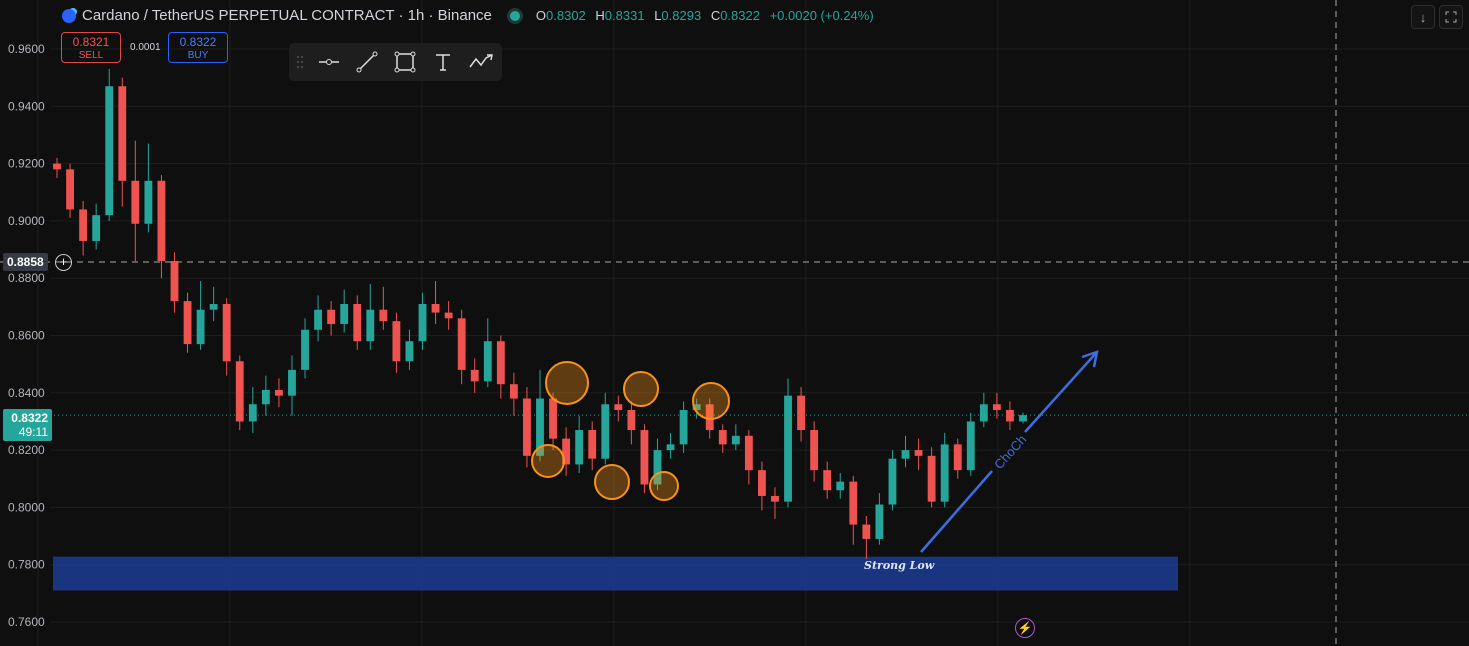 The image size is (1469, 646). I want to click on market-status-icon, so click(514, 15).